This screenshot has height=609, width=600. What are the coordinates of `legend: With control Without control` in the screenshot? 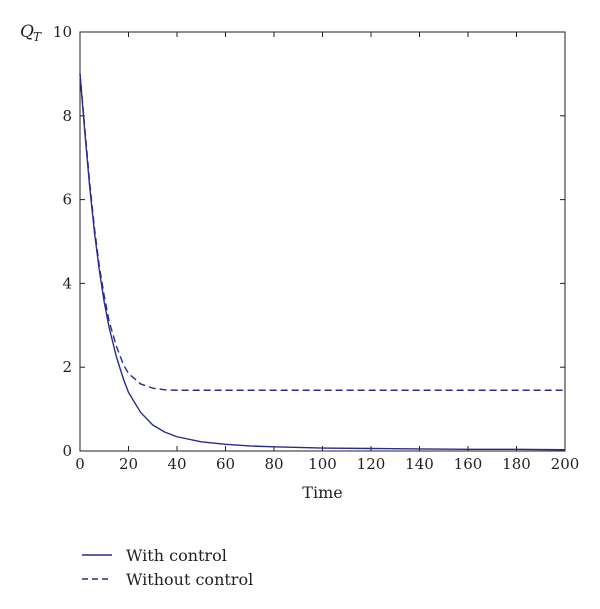 It's located at (167, 567).